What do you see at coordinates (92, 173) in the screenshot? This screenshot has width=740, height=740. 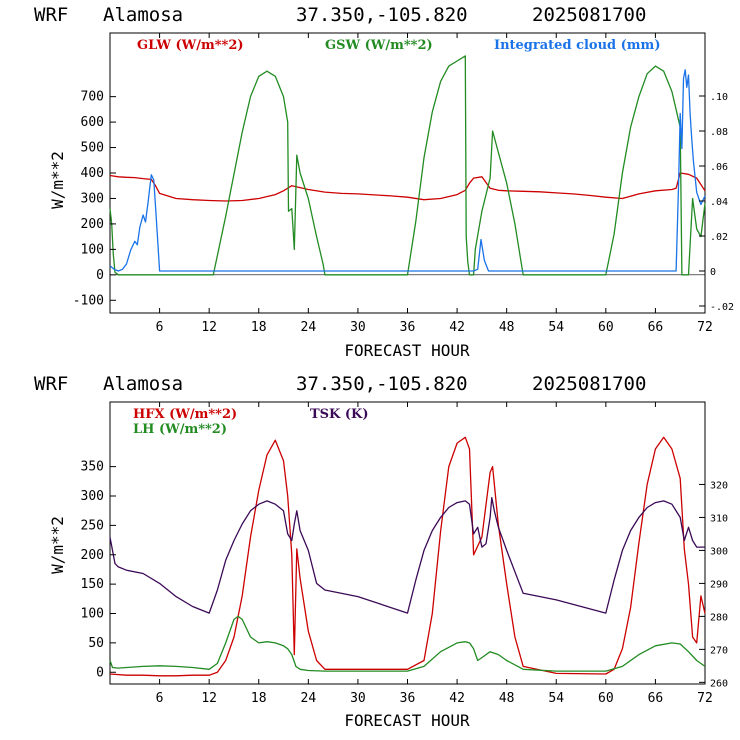 I see `top-y-tick-label-400: 400` at bounding box center [92, 173].